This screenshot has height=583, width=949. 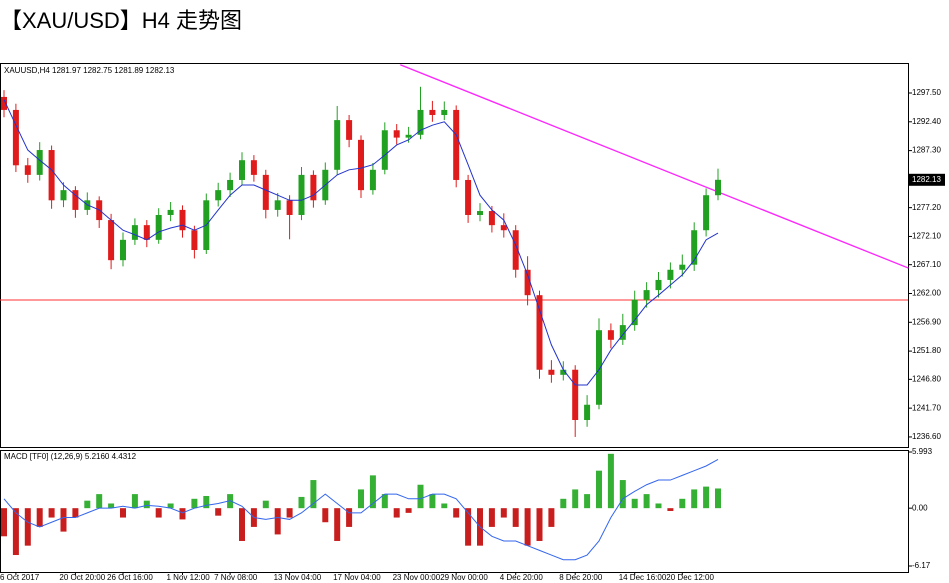 What do you see at coordinates (926, 121) in the screenshot?
I see `y-tick-label: 1292.40` at bounding box center [926, 121].